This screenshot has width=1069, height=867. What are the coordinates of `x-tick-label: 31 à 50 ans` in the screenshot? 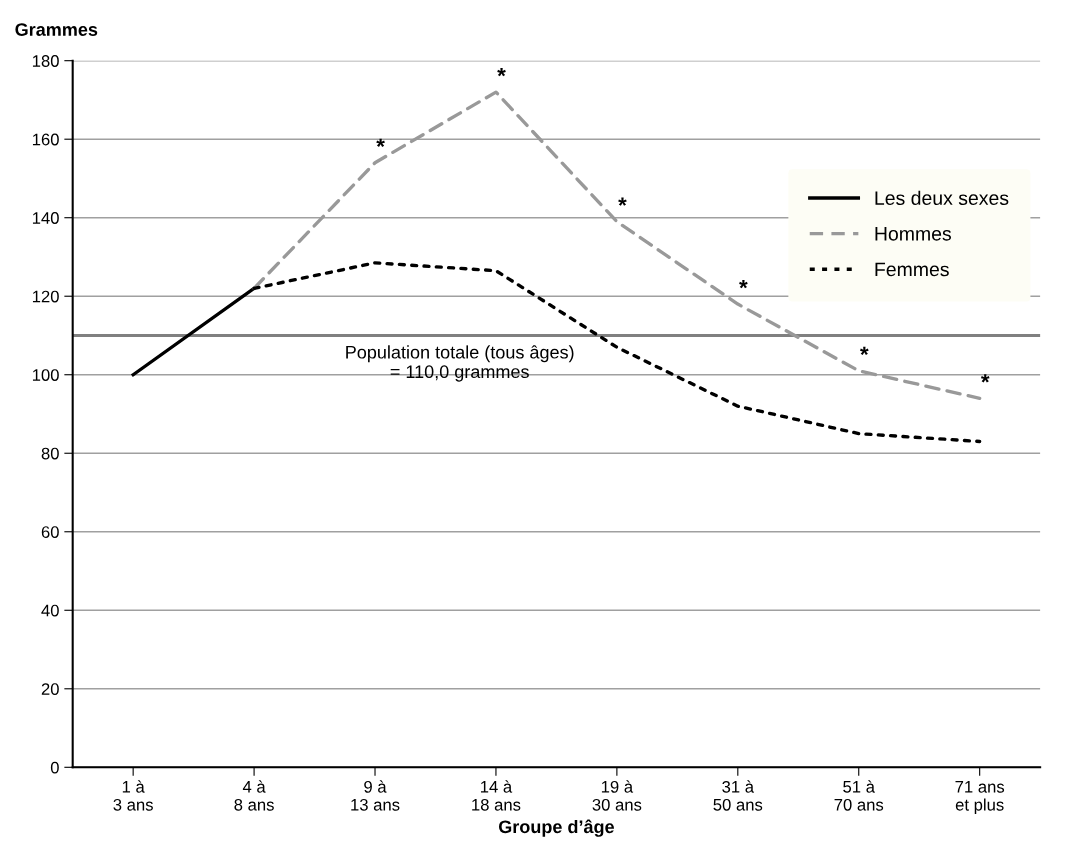 It's located at (738, 795).